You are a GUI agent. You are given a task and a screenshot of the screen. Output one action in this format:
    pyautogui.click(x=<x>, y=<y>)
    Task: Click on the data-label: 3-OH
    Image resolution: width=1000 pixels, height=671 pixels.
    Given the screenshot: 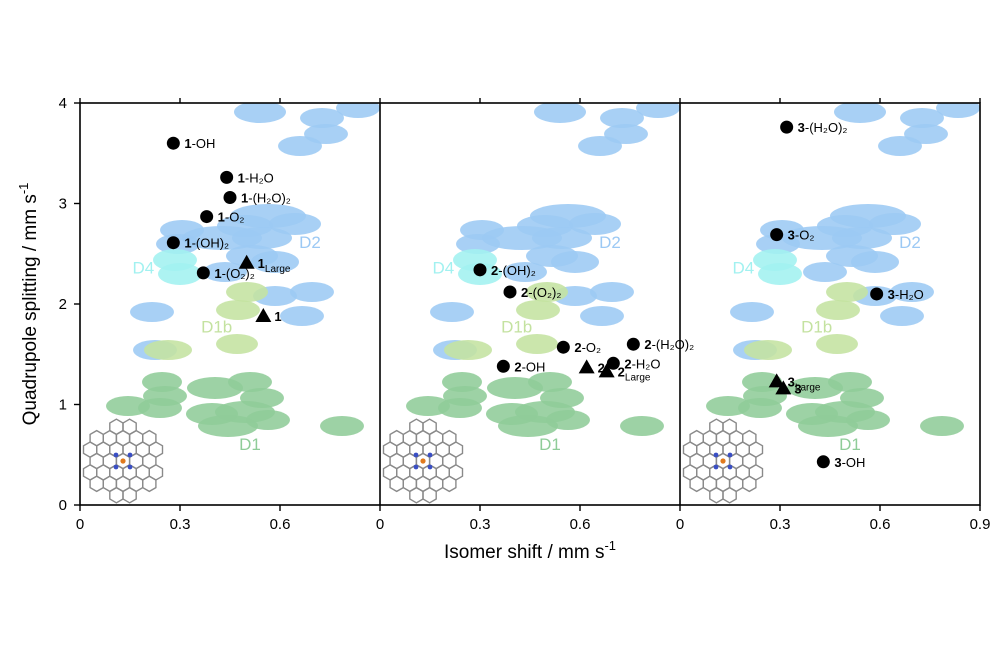 What is the action you would take?
    pyautogui.click(x=849, y=462)
    